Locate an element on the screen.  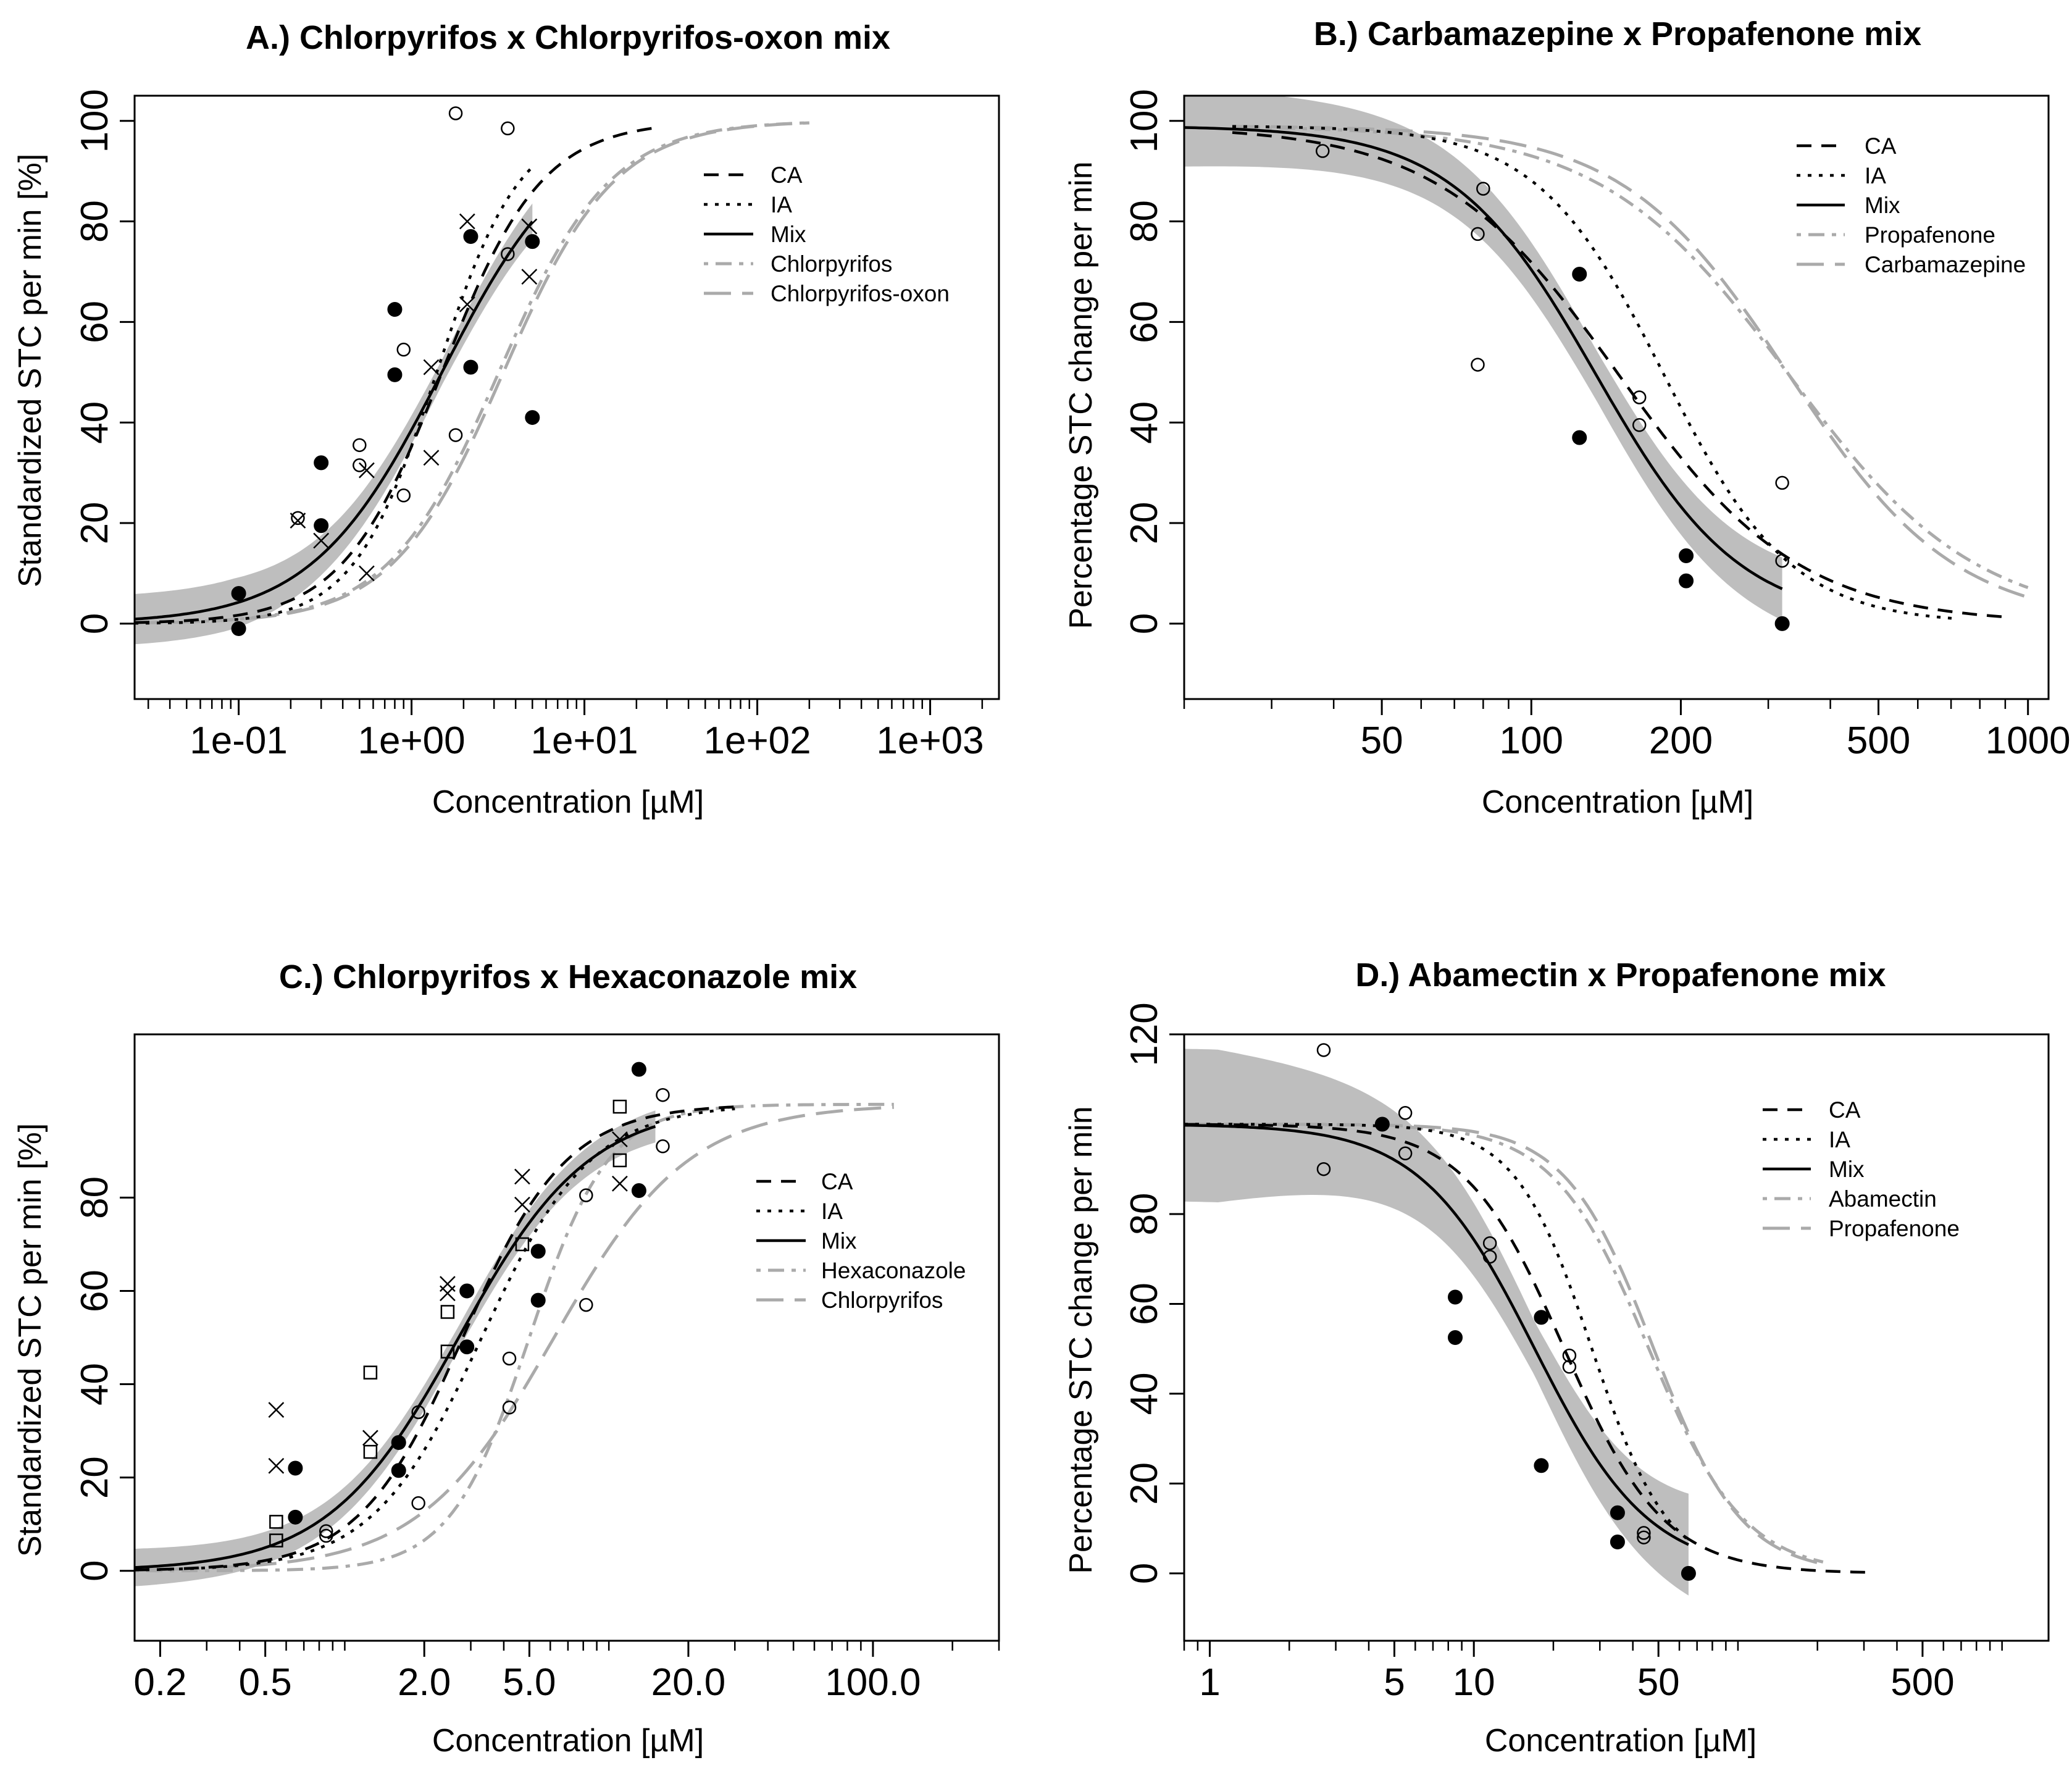
y-tick-label: 100 is located at coordinates (94, 121).